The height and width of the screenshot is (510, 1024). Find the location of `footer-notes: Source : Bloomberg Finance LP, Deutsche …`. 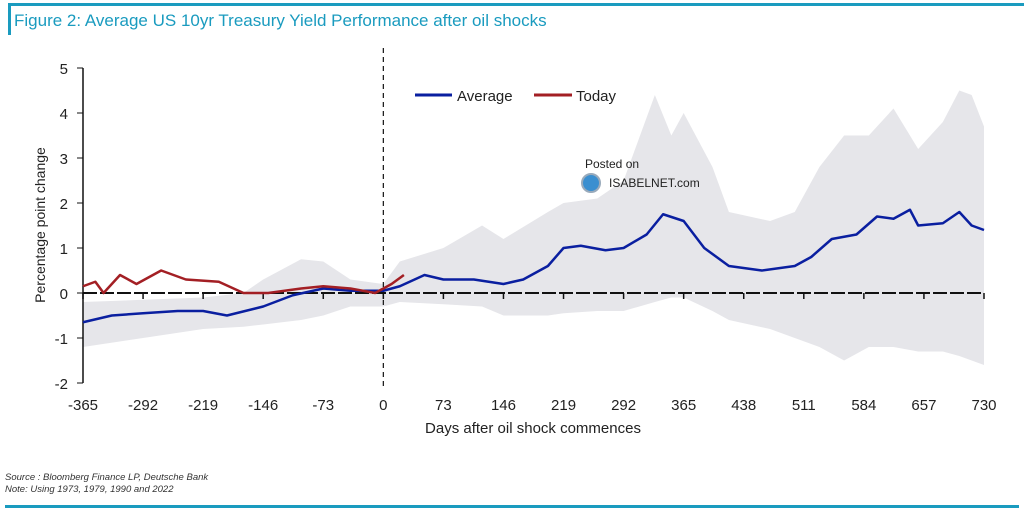

footer-notes: Source : Bloomberg Finance LP, Deutsche … is located at coordinates (106, 484).